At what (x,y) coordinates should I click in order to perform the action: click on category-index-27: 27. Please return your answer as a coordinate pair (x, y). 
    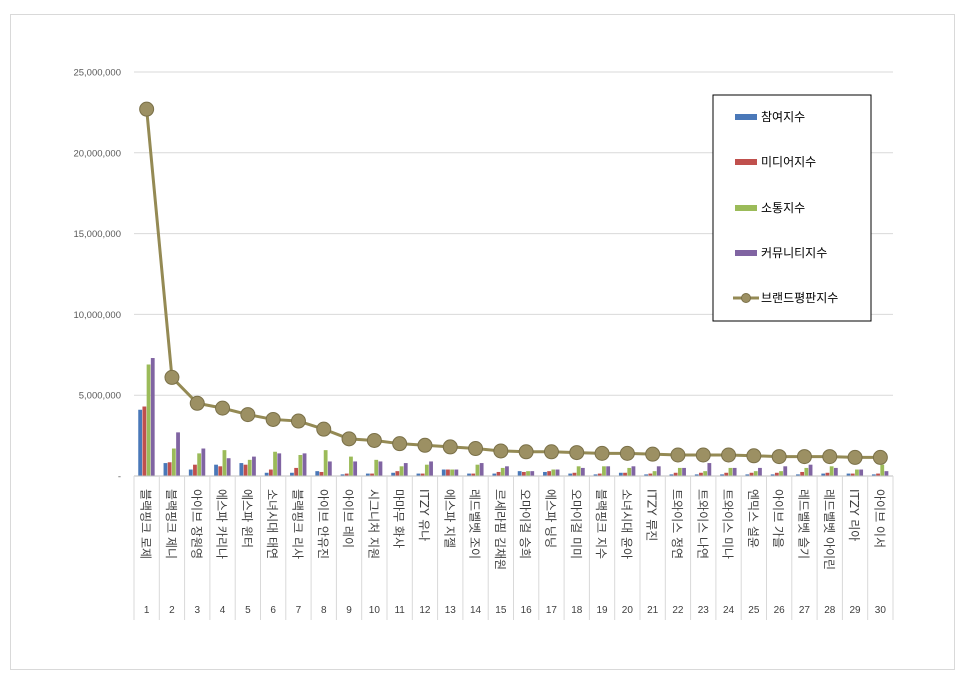
    Looking at the image, I should click on (805, 610).